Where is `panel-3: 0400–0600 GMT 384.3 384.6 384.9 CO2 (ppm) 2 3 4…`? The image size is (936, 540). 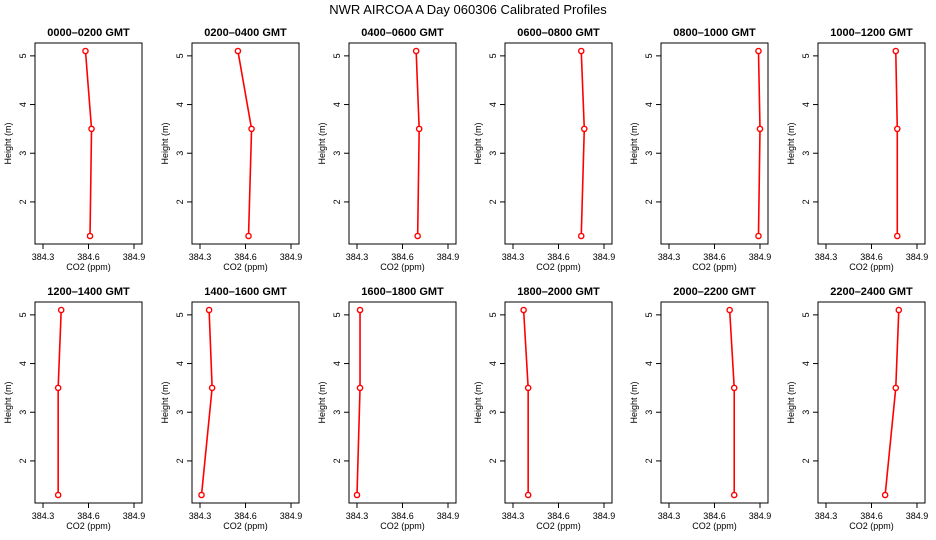 panel-3: 0400–0600 GMT 384.3 384.6 384.9 CO2 (ppm) 2 3 4… is located at coordinates (388, 149).